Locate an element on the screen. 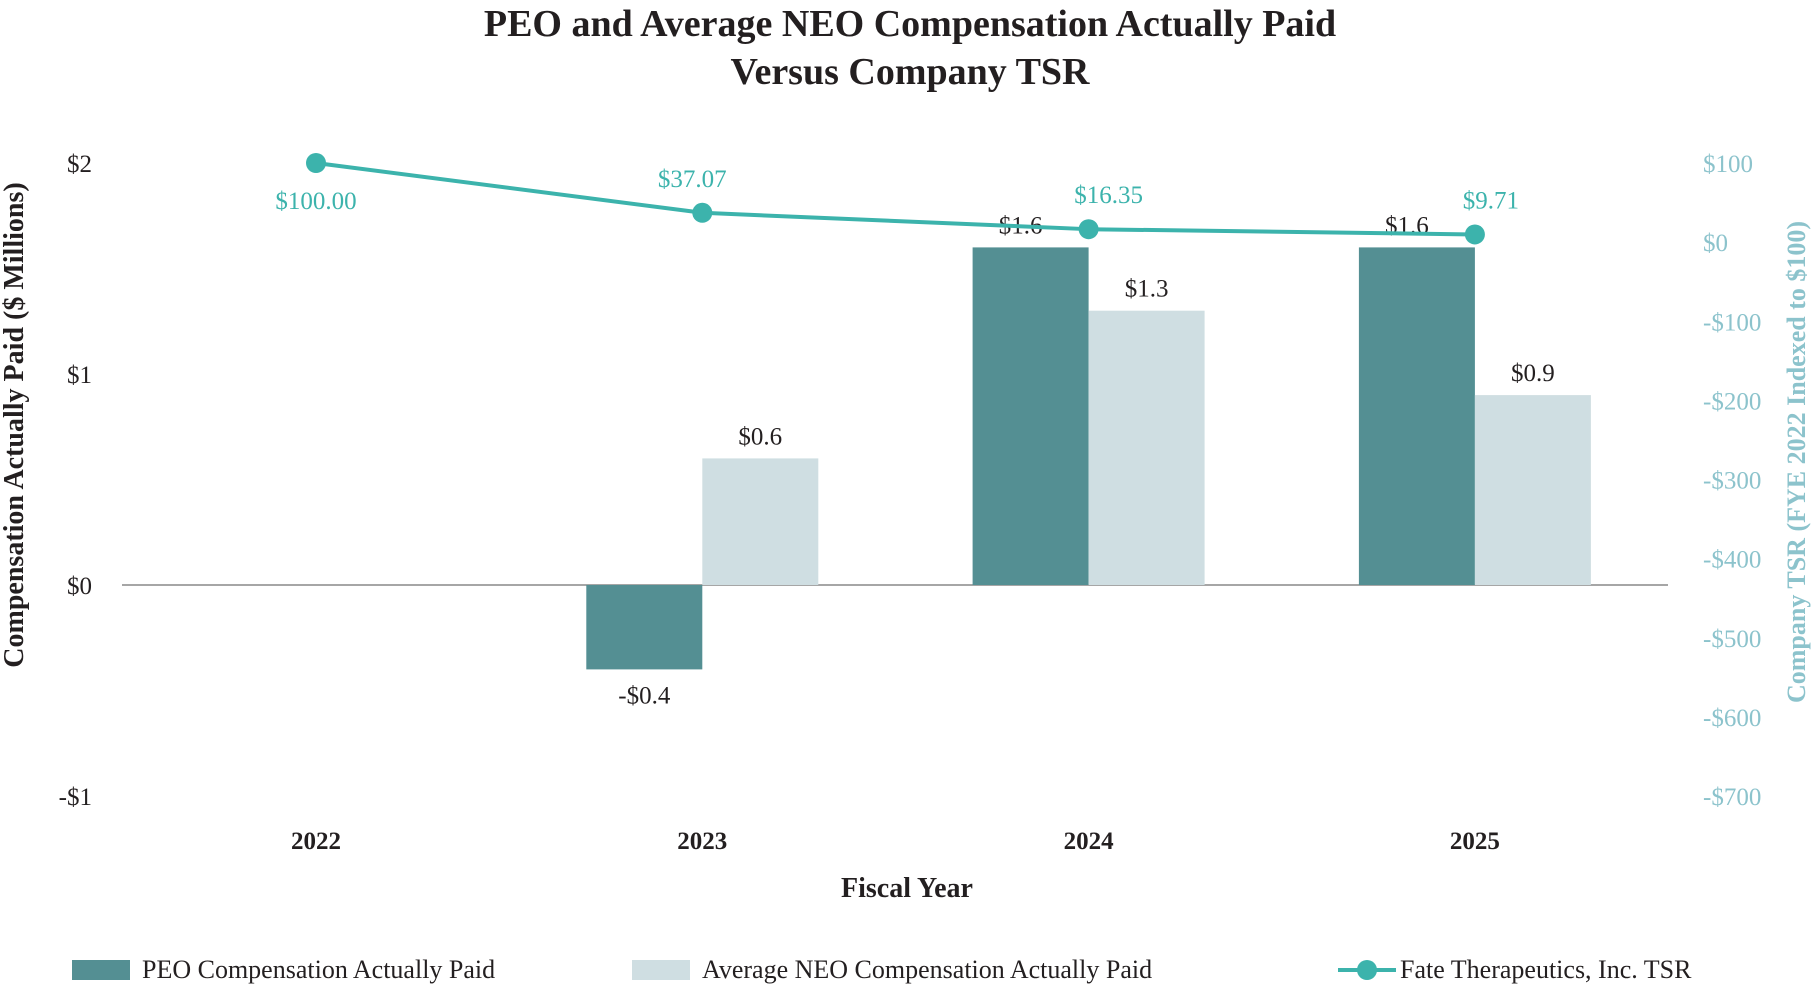 The image size is (1820, 987). x-tick-label: 2022 is located at coordinates (316, 841).